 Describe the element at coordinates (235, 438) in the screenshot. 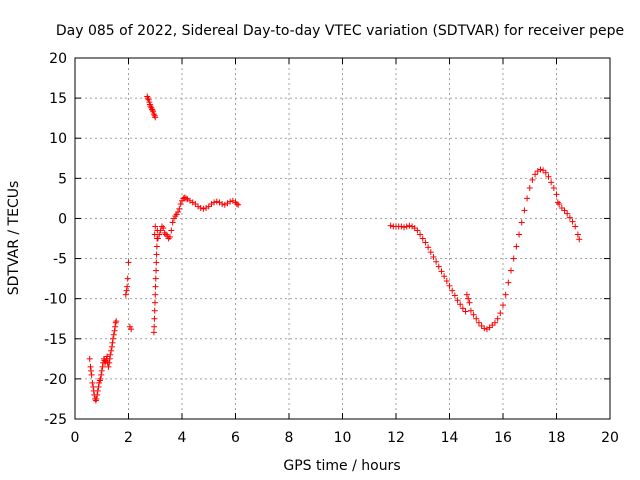

I see `x-tick-label: 6` at that location.